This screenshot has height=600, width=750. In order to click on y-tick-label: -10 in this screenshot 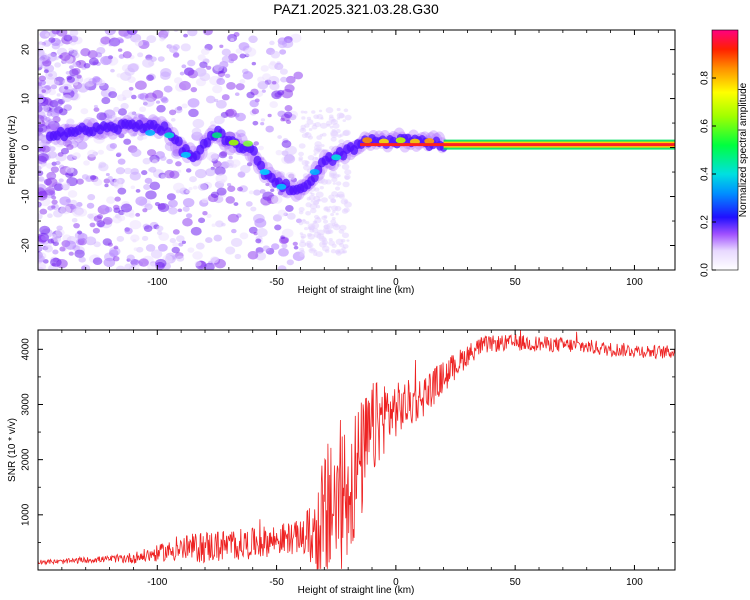, I will do `click(26, 196)`.